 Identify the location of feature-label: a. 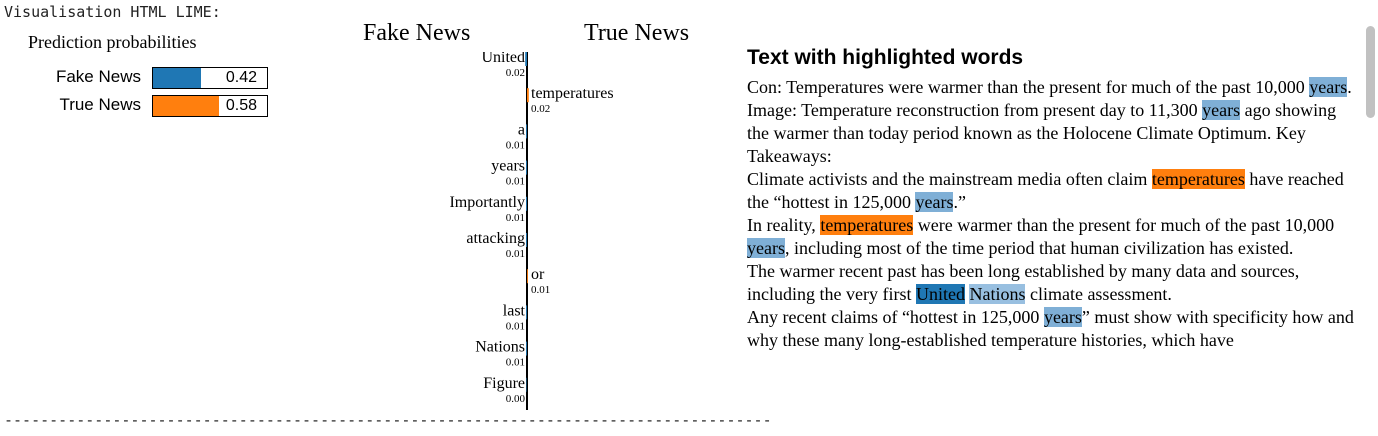
(521, 129).